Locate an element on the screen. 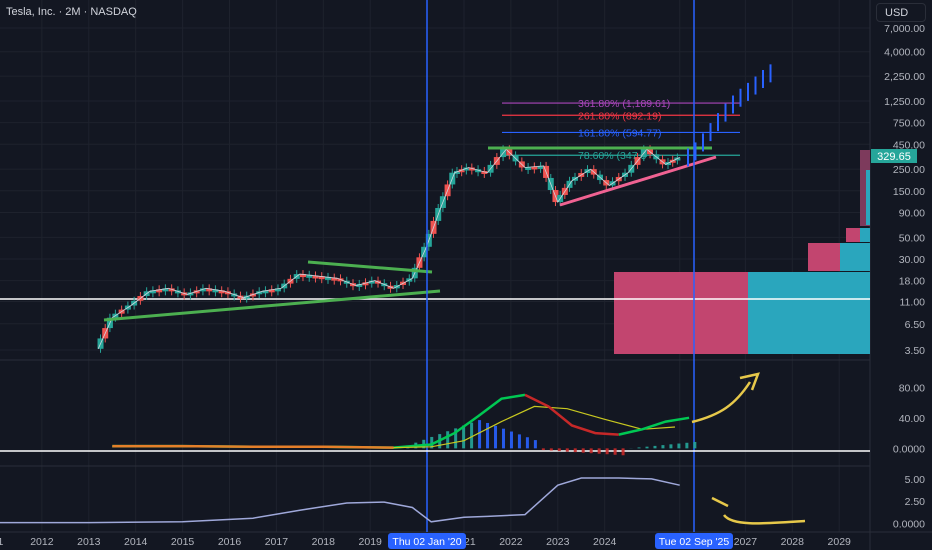 The image size is (932, 550). year-tick: 2014 is located at coordinates (136, 542).